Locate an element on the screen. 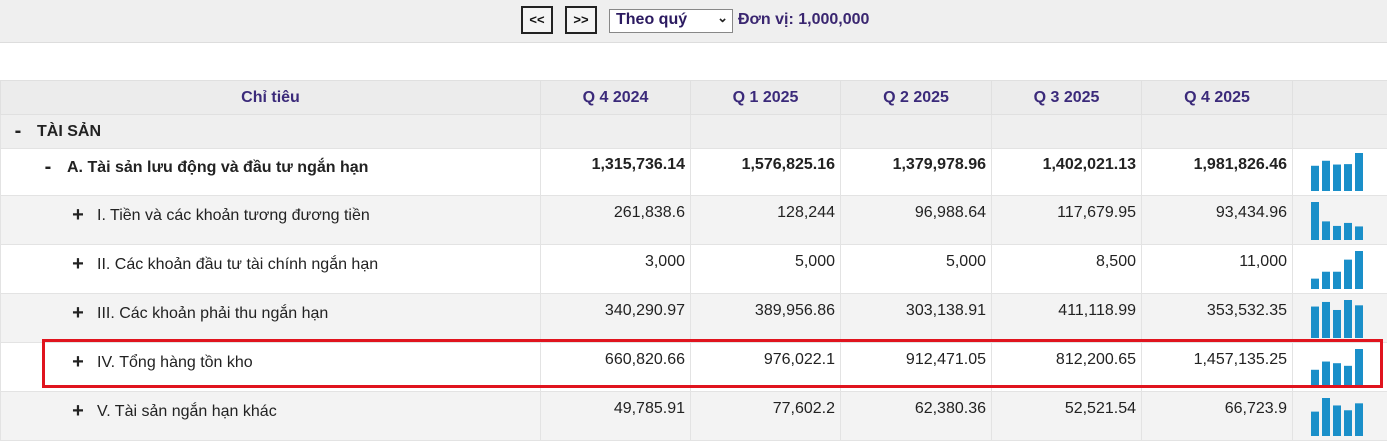 This screenshot has height=441, width=1387. value-cell: 8,500 is located at coordinates (1066, 269).